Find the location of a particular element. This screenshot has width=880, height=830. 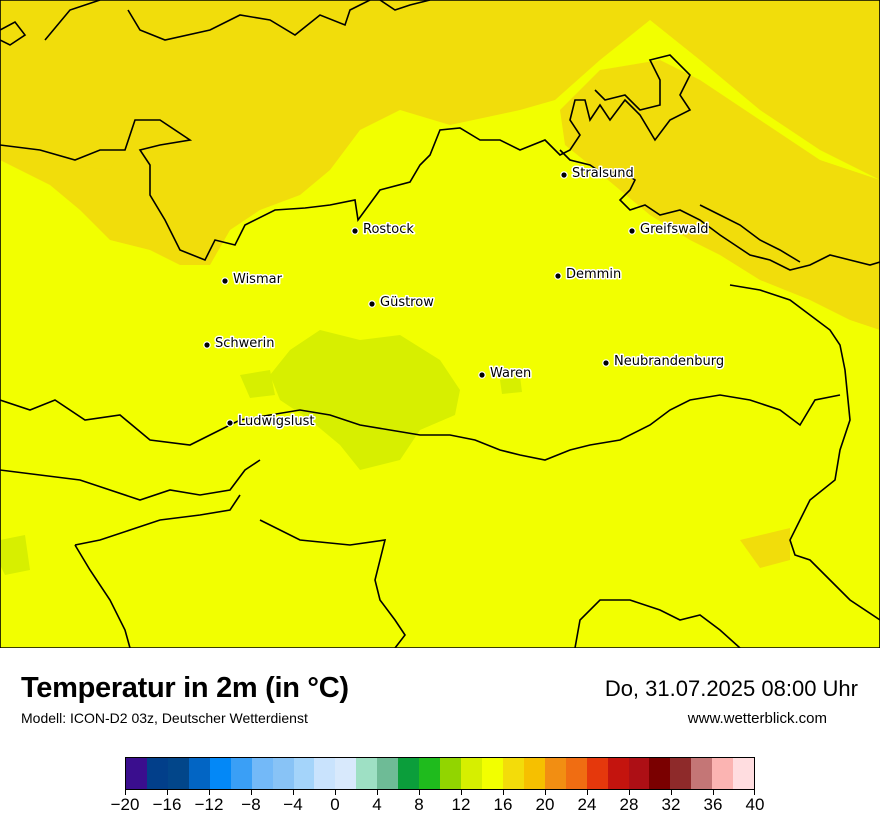

legend-tick-label: −12 is located at coordinates (209, 804).